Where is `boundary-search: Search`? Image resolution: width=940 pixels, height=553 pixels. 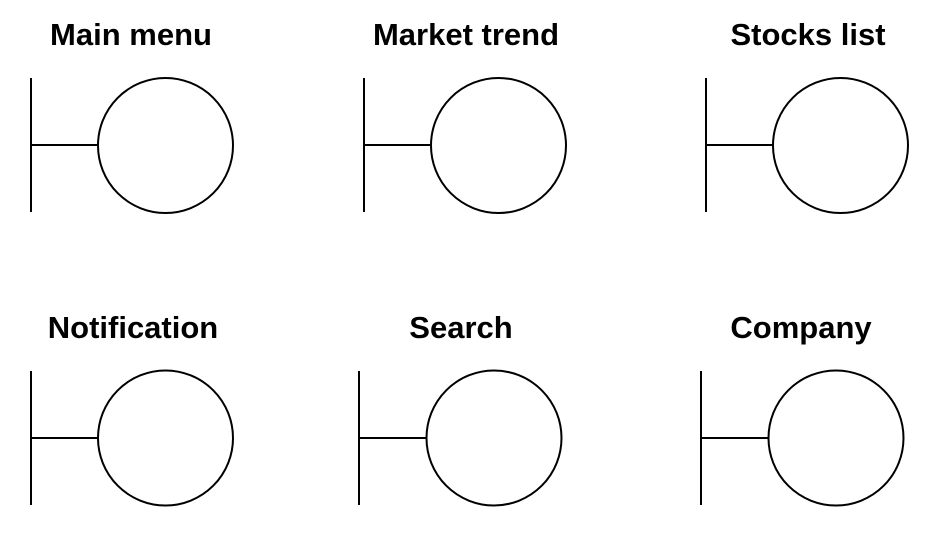 boundary-search: Search is located at coordinates (460, 408).